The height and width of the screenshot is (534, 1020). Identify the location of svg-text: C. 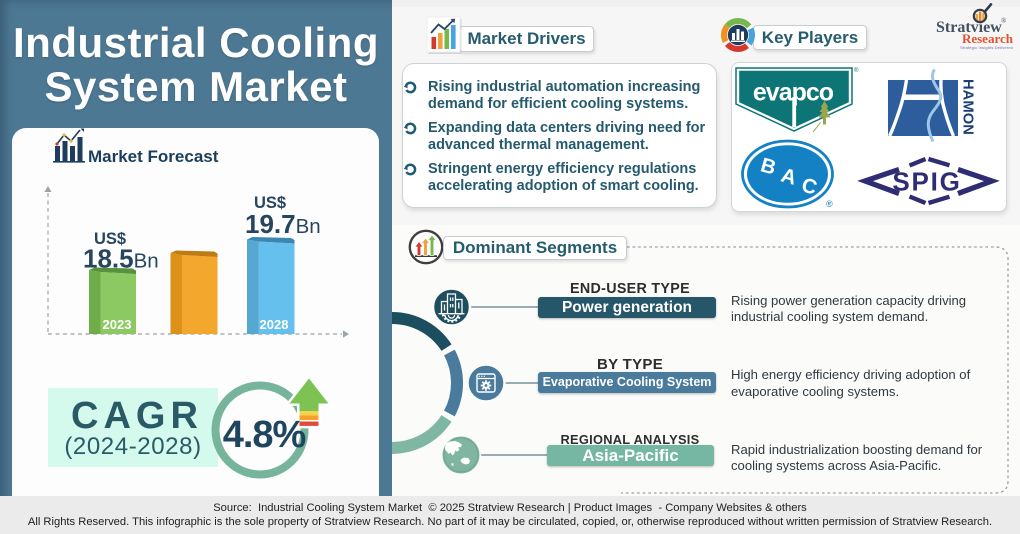
(809, 186).